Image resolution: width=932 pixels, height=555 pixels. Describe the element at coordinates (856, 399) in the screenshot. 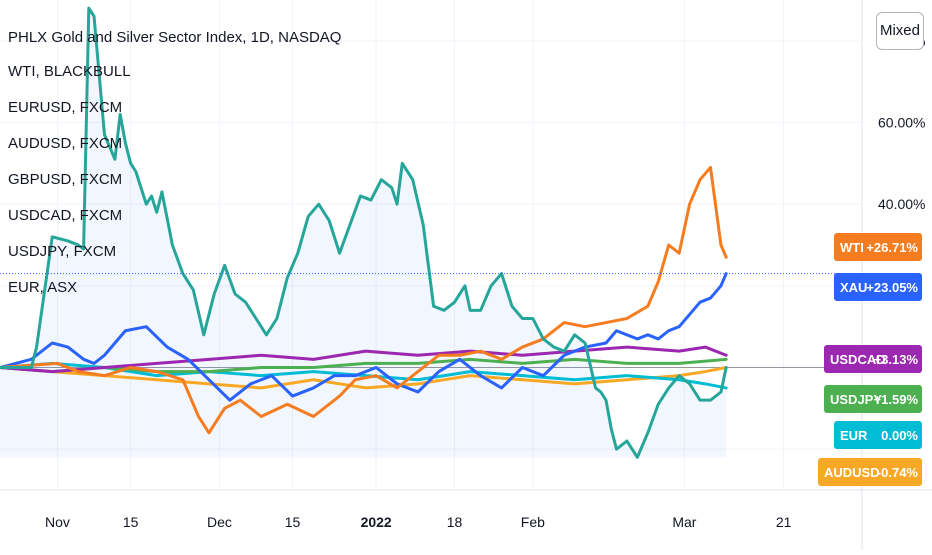

I see `value-tag-symbol: USDJPY` at that location.